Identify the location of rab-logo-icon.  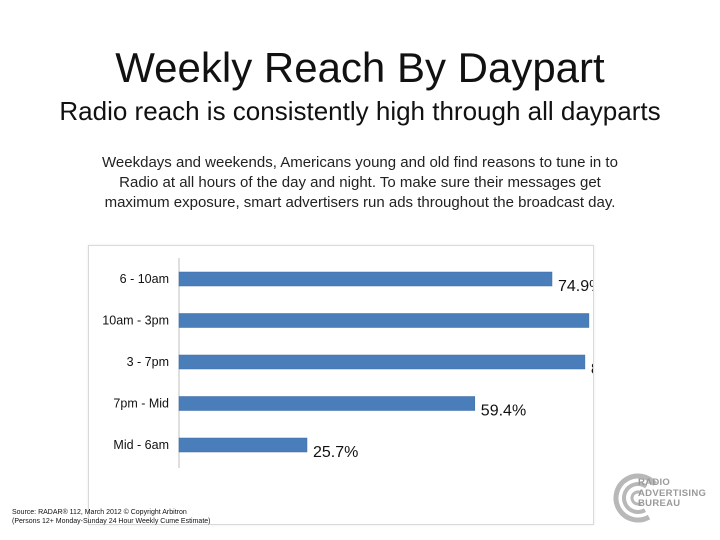
(638, 498).